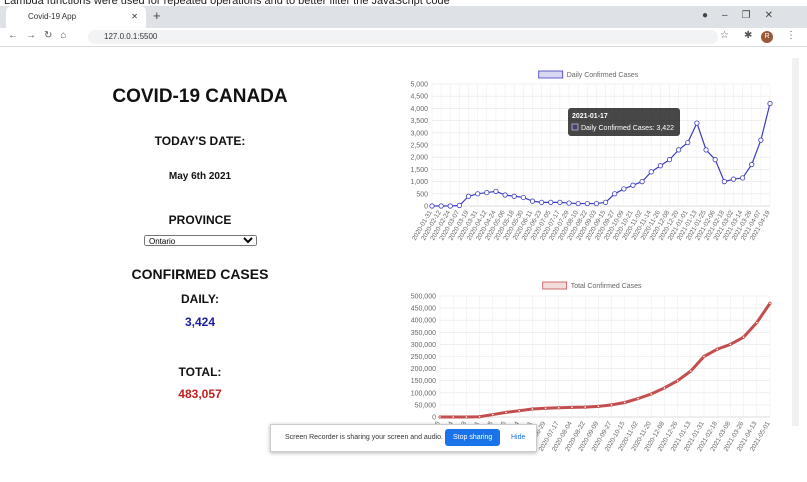 The height and width of the screenshot is (482, 807). Describe the element at coordinates (551, 74) in the screenshot. I see `legend-swatch` at that location.